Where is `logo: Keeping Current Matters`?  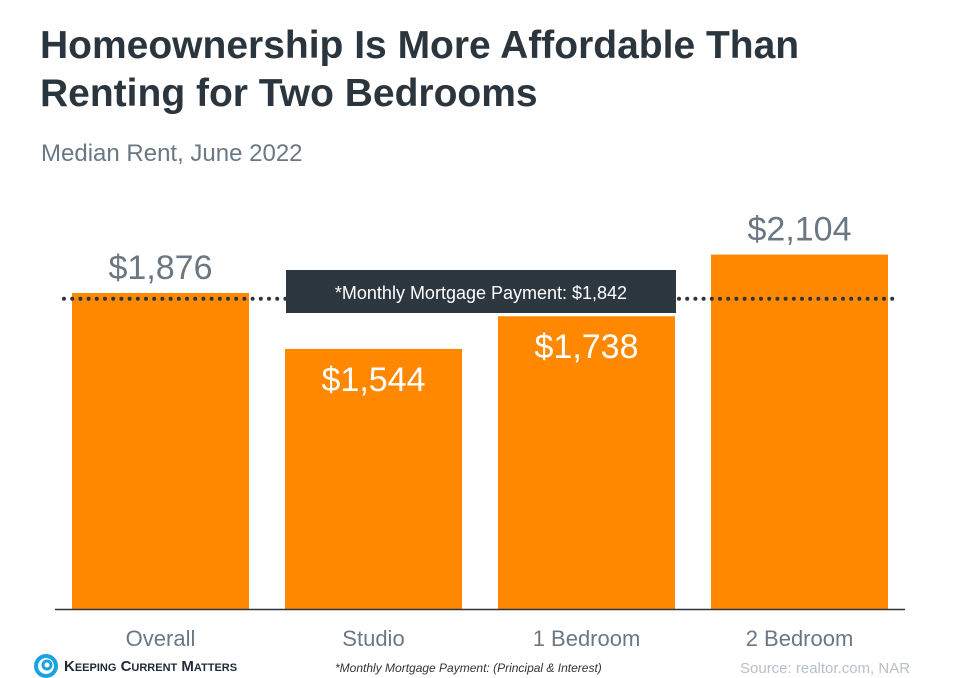
logo: Keeping Current Matters is located at coordinates (135, 666).